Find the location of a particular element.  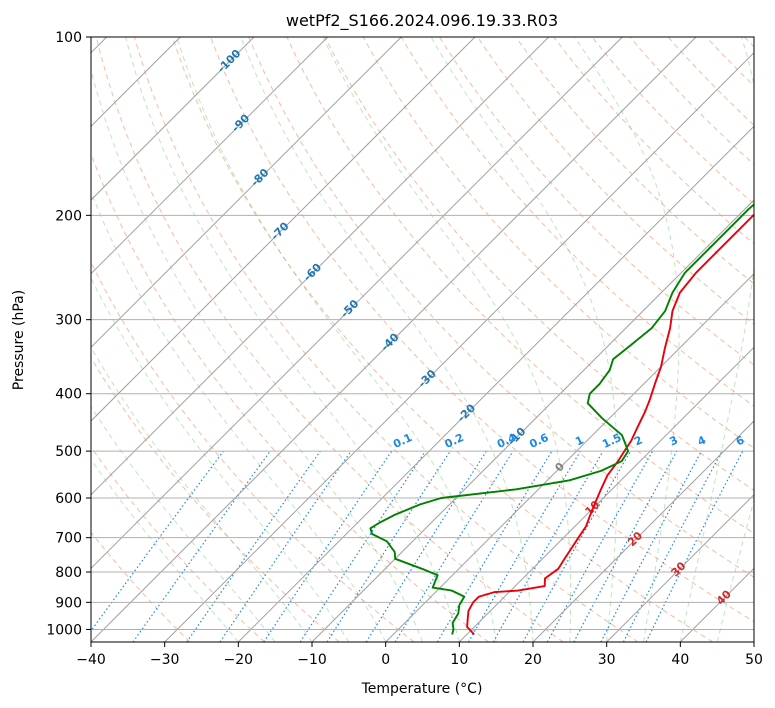

x-tick-label: 10 is located at coordinates (459, 660).